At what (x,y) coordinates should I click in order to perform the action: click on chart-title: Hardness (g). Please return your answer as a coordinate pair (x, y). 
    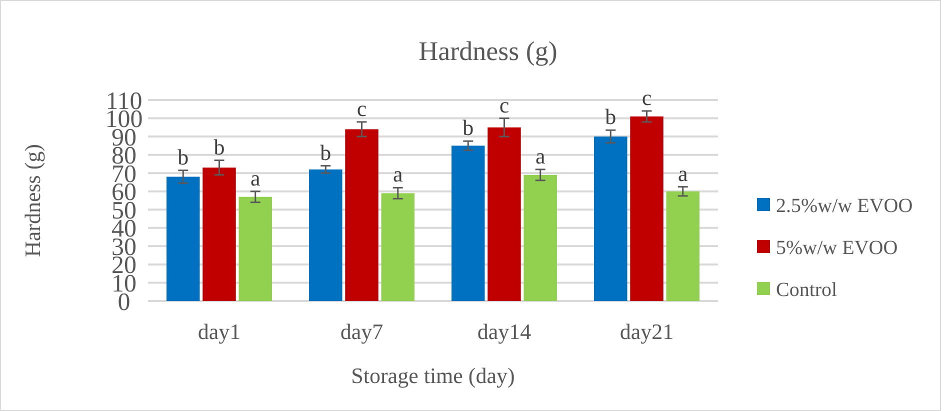
    Looking at the image, I should click on (488, 51).